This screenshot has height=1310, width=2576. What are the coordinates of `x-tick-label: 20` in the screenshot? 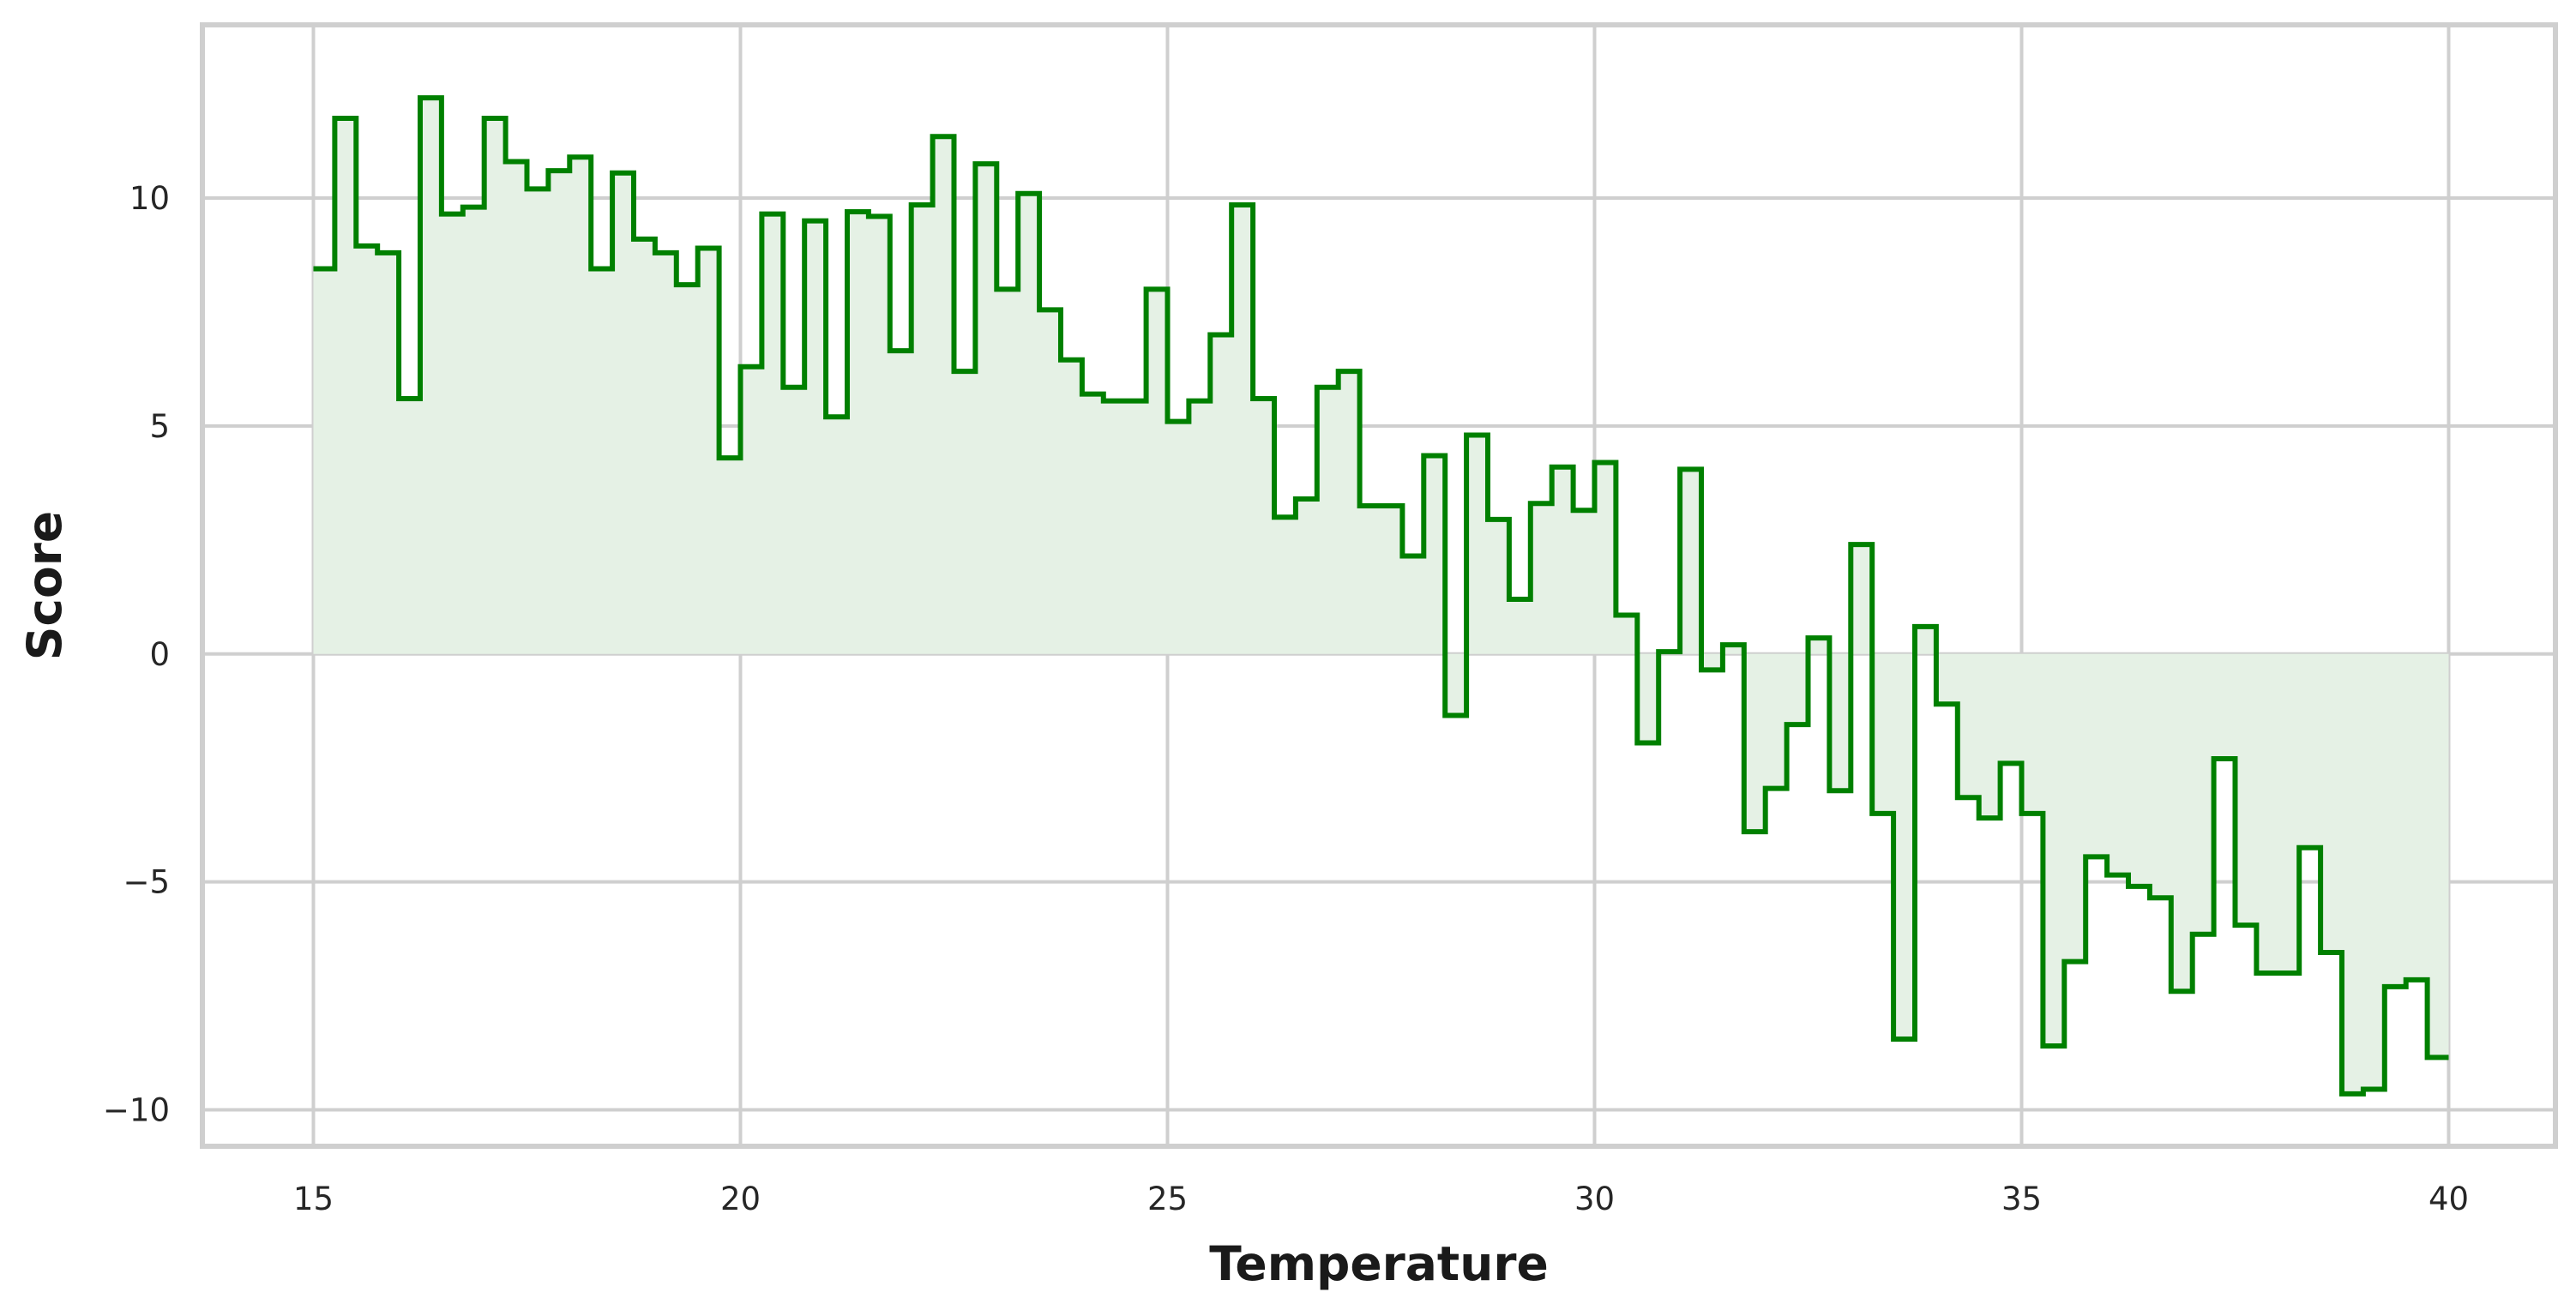 It's located at (740, 1199).